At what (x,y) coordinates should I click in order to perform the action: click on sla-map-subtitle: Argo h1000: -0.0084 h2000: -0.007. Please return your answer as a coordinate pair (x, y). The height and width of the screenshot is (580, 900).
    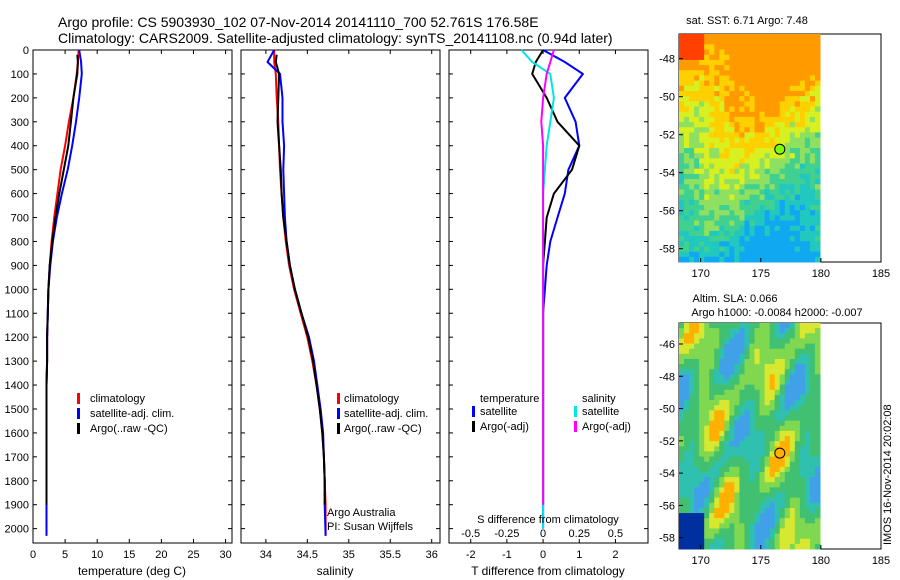
    Looking at the image, I should click on (776, 313).